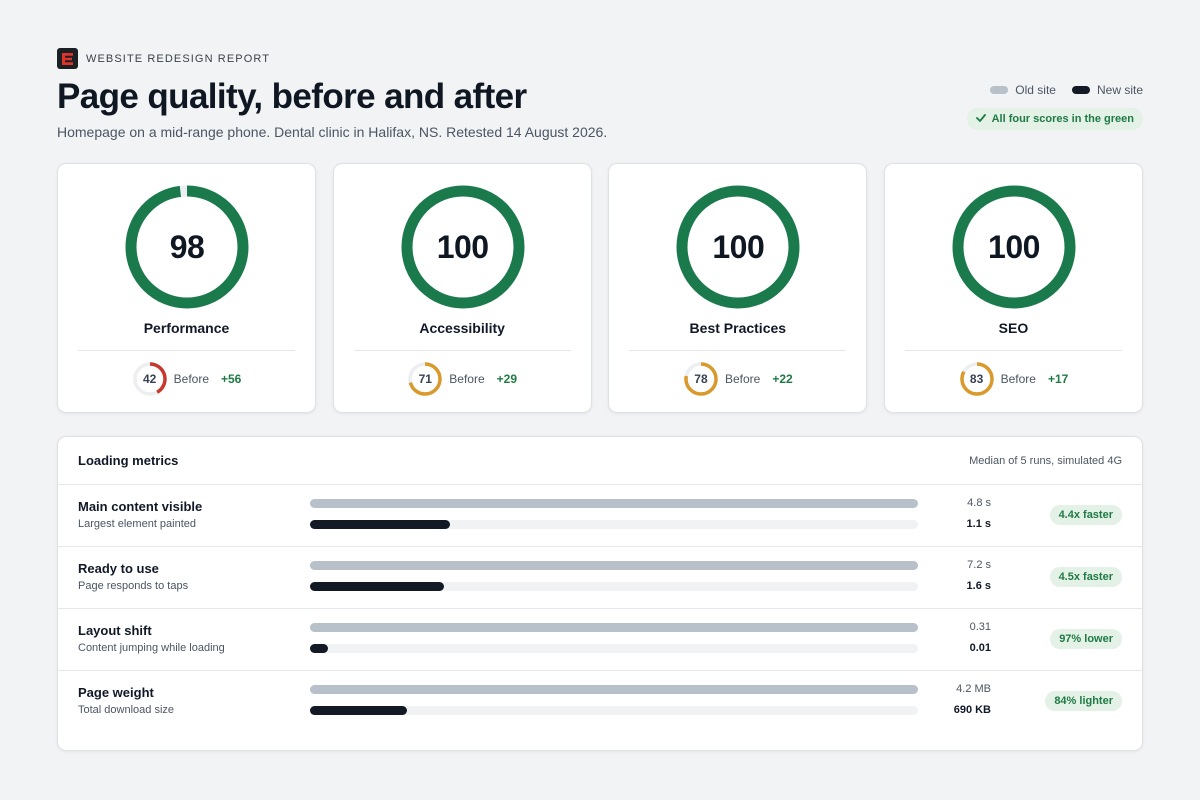 This screenshot has height=800, width=1200. I want to click on legend-item-old: Old site, so click(1023, 90).